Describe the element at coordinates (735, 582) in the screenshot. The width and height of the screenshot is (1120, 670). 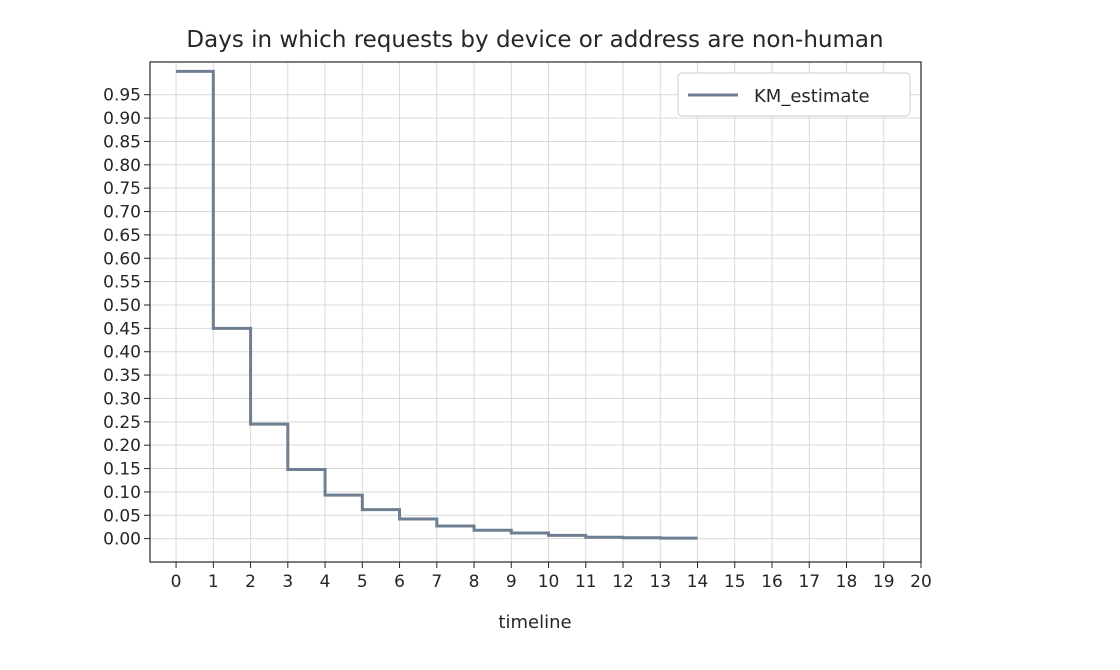
I see `x-tick-label: 15` at that location.